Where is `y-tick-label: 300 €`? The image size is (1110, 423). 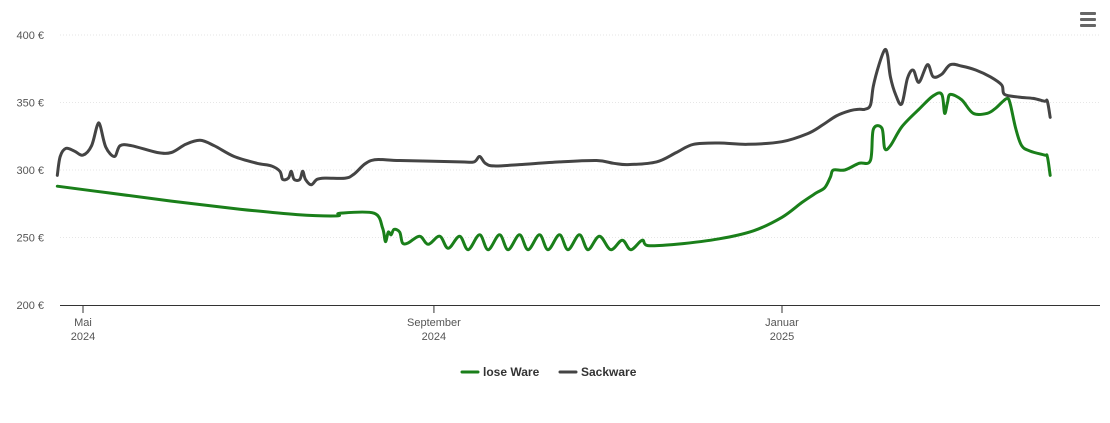
y-tick-label: 300 € is located at coordinates (30, 171).